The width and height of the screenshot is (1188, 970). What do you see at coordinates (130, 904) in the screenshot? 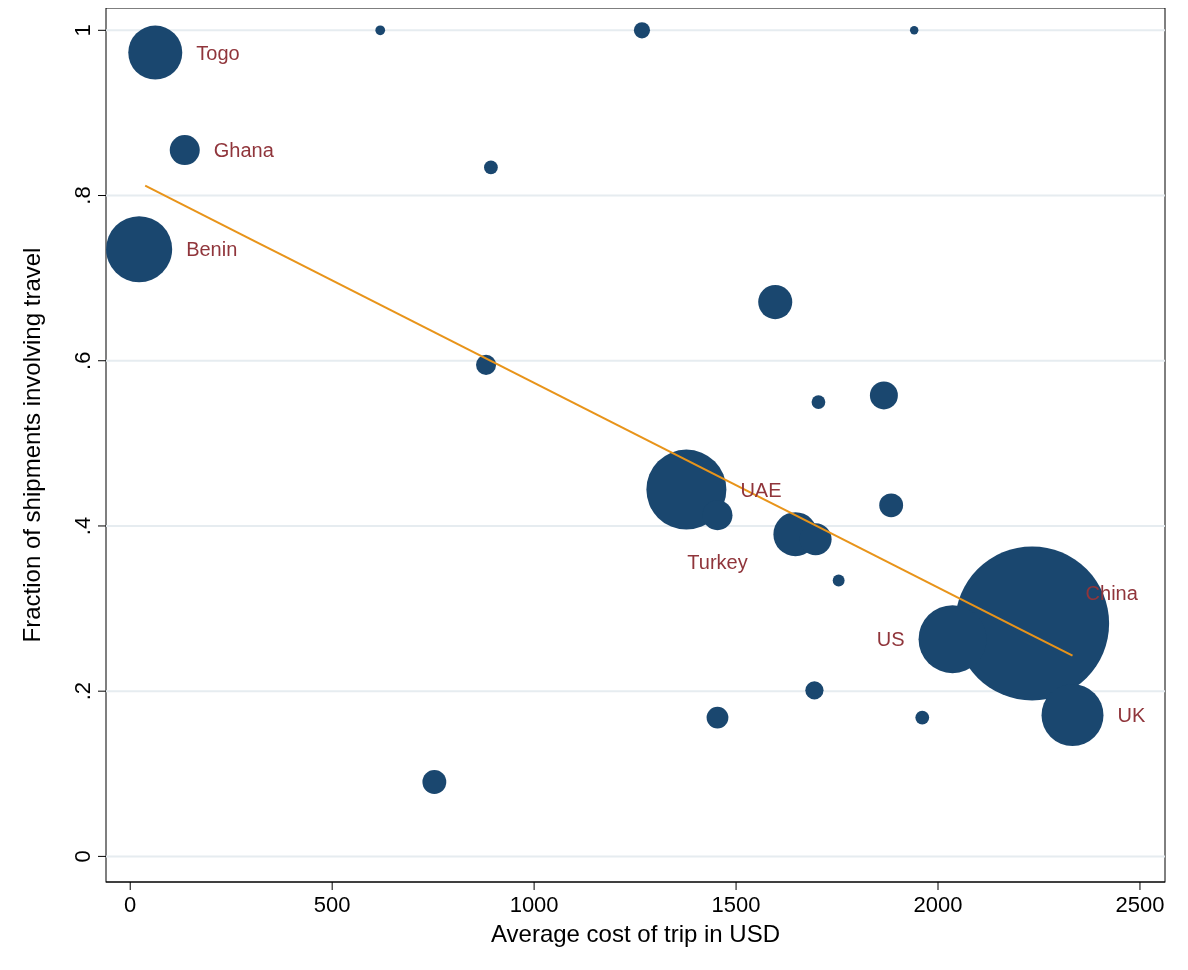
I see `x-tick-label: 0` at bounding box center [130, 904].